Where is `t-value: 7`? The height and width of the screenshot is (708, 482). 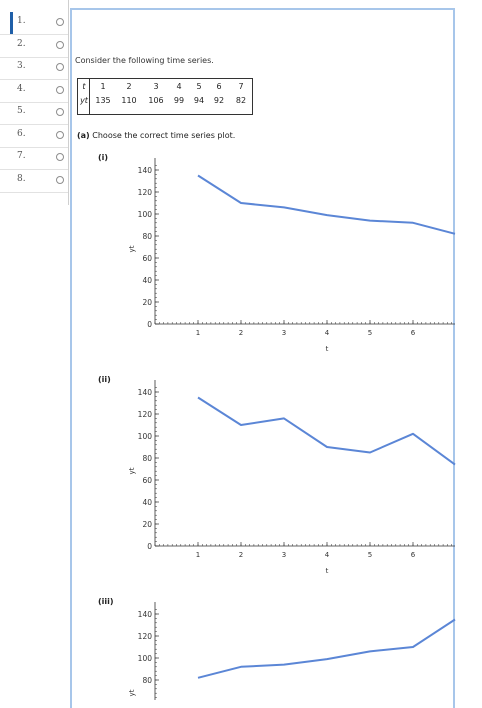 t-value: 7 is located at coordinates (241, 86).